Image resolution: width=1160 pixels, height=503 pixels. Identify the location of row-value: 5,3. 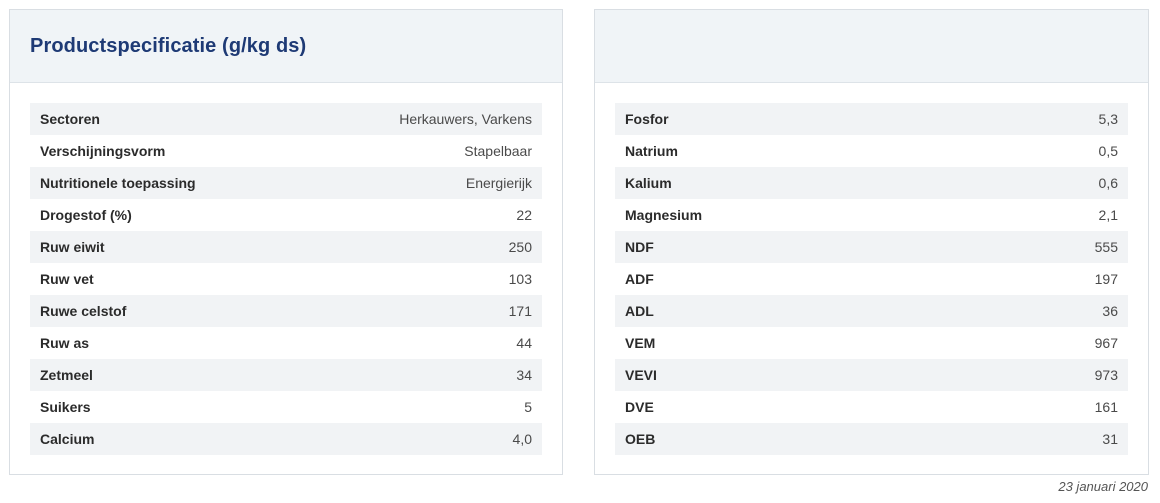
(1108, 119).